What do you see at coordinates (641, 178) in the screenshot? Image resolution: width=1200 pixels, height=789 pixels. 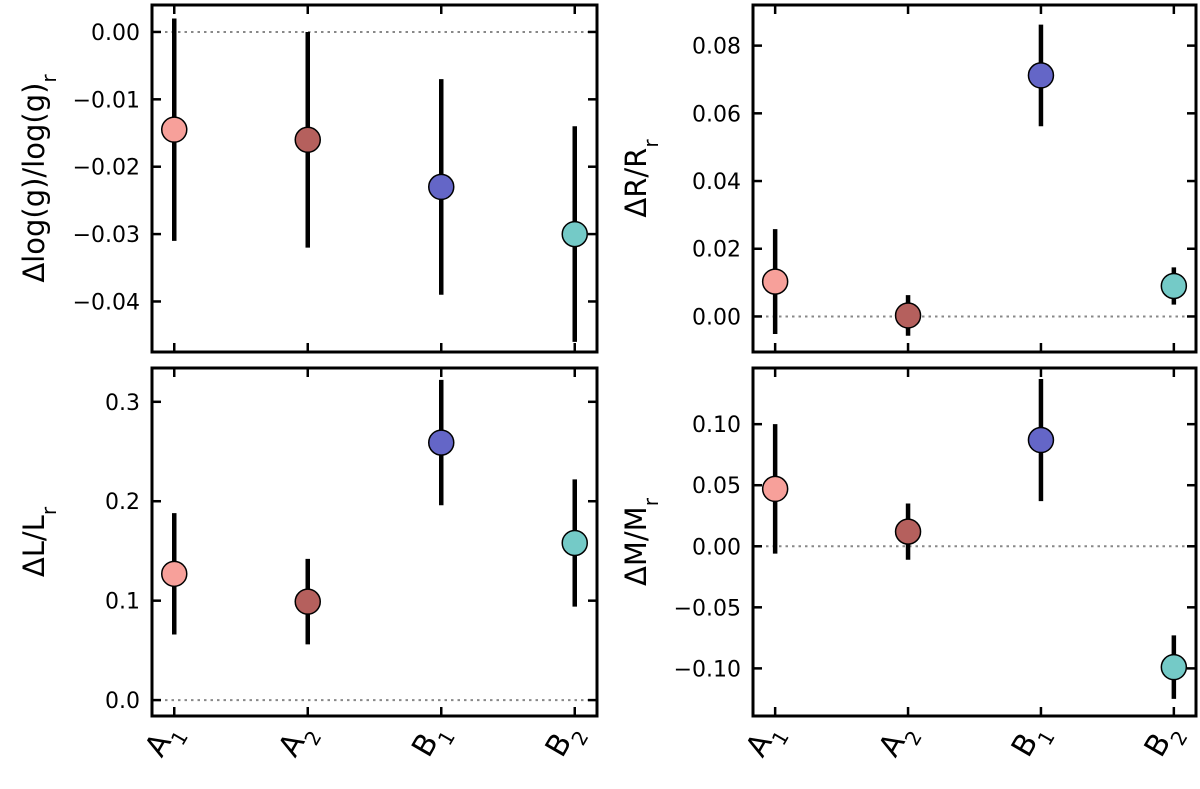 I see `y-axis-label: ΔR/Rr` at bounding box center [641, 178].